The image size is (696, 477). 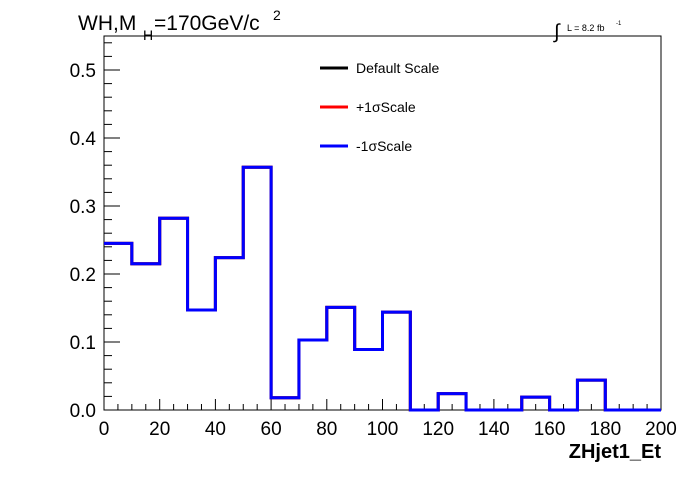 What do you see at coordinates (384, 146) in the screenshot?
I see `legend-label: -1σScale` at bounding box center [384, 146].